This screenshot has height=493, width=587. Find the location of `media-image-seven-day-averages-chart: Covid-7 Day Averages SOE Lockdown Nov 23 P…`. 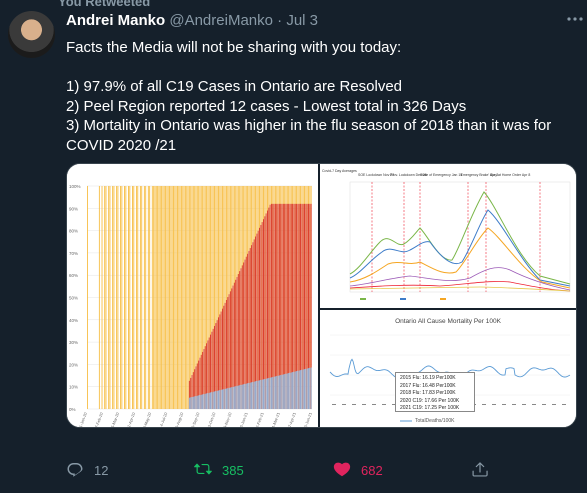

media-image-seven-day-averages-chart: Covid-7 Day Averages SOE Lockdown Nov 23 P… is located at coordinates (448, 236).